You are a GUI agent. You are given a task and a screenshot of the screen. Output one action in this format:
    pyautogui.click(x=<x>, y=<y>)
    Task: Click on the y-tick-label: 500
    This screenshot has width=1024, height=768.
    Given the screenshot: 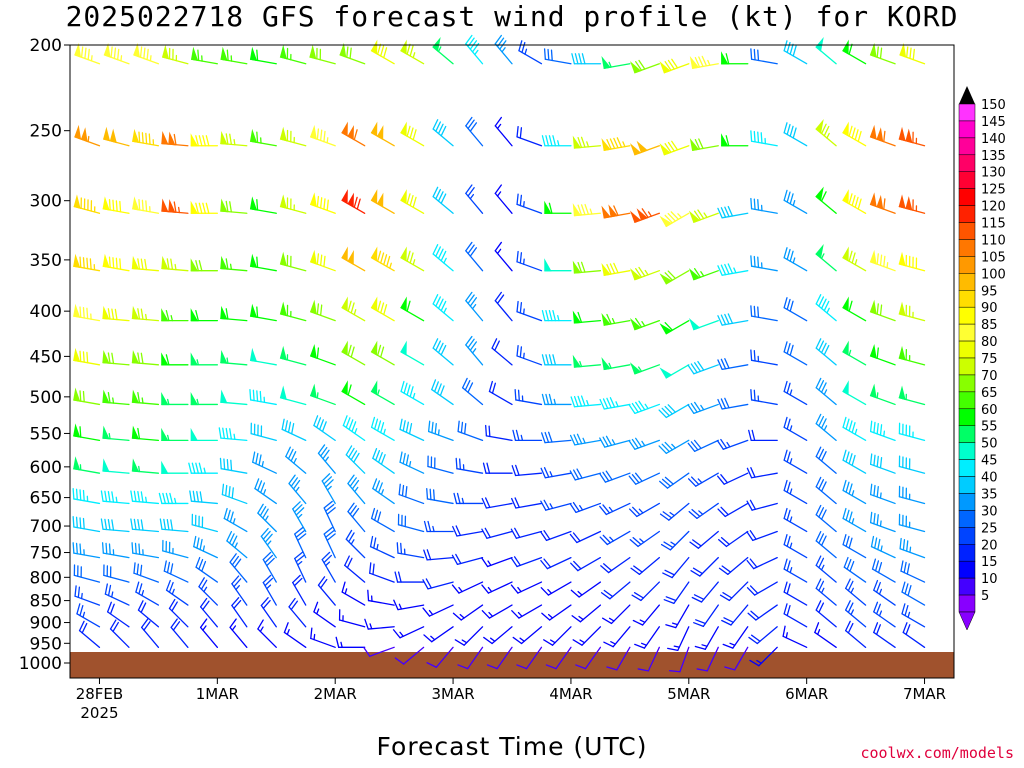 What is the action you would take?
    pyautogui.click(x=46, y=398)
    